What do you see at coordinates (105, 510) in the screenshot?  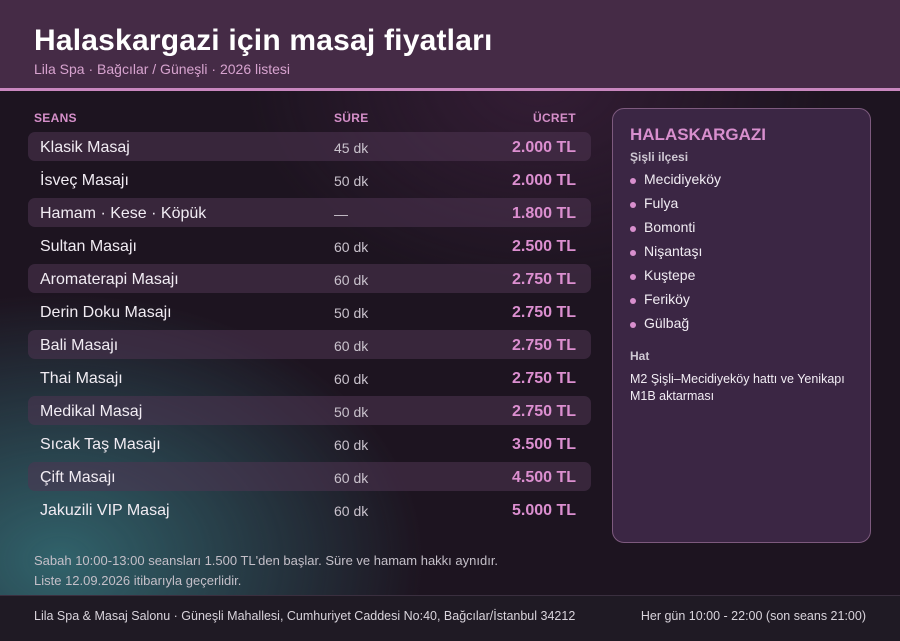 I see `session-name: Jakuzili VIP Masaj` at bounding box center [105, 510].